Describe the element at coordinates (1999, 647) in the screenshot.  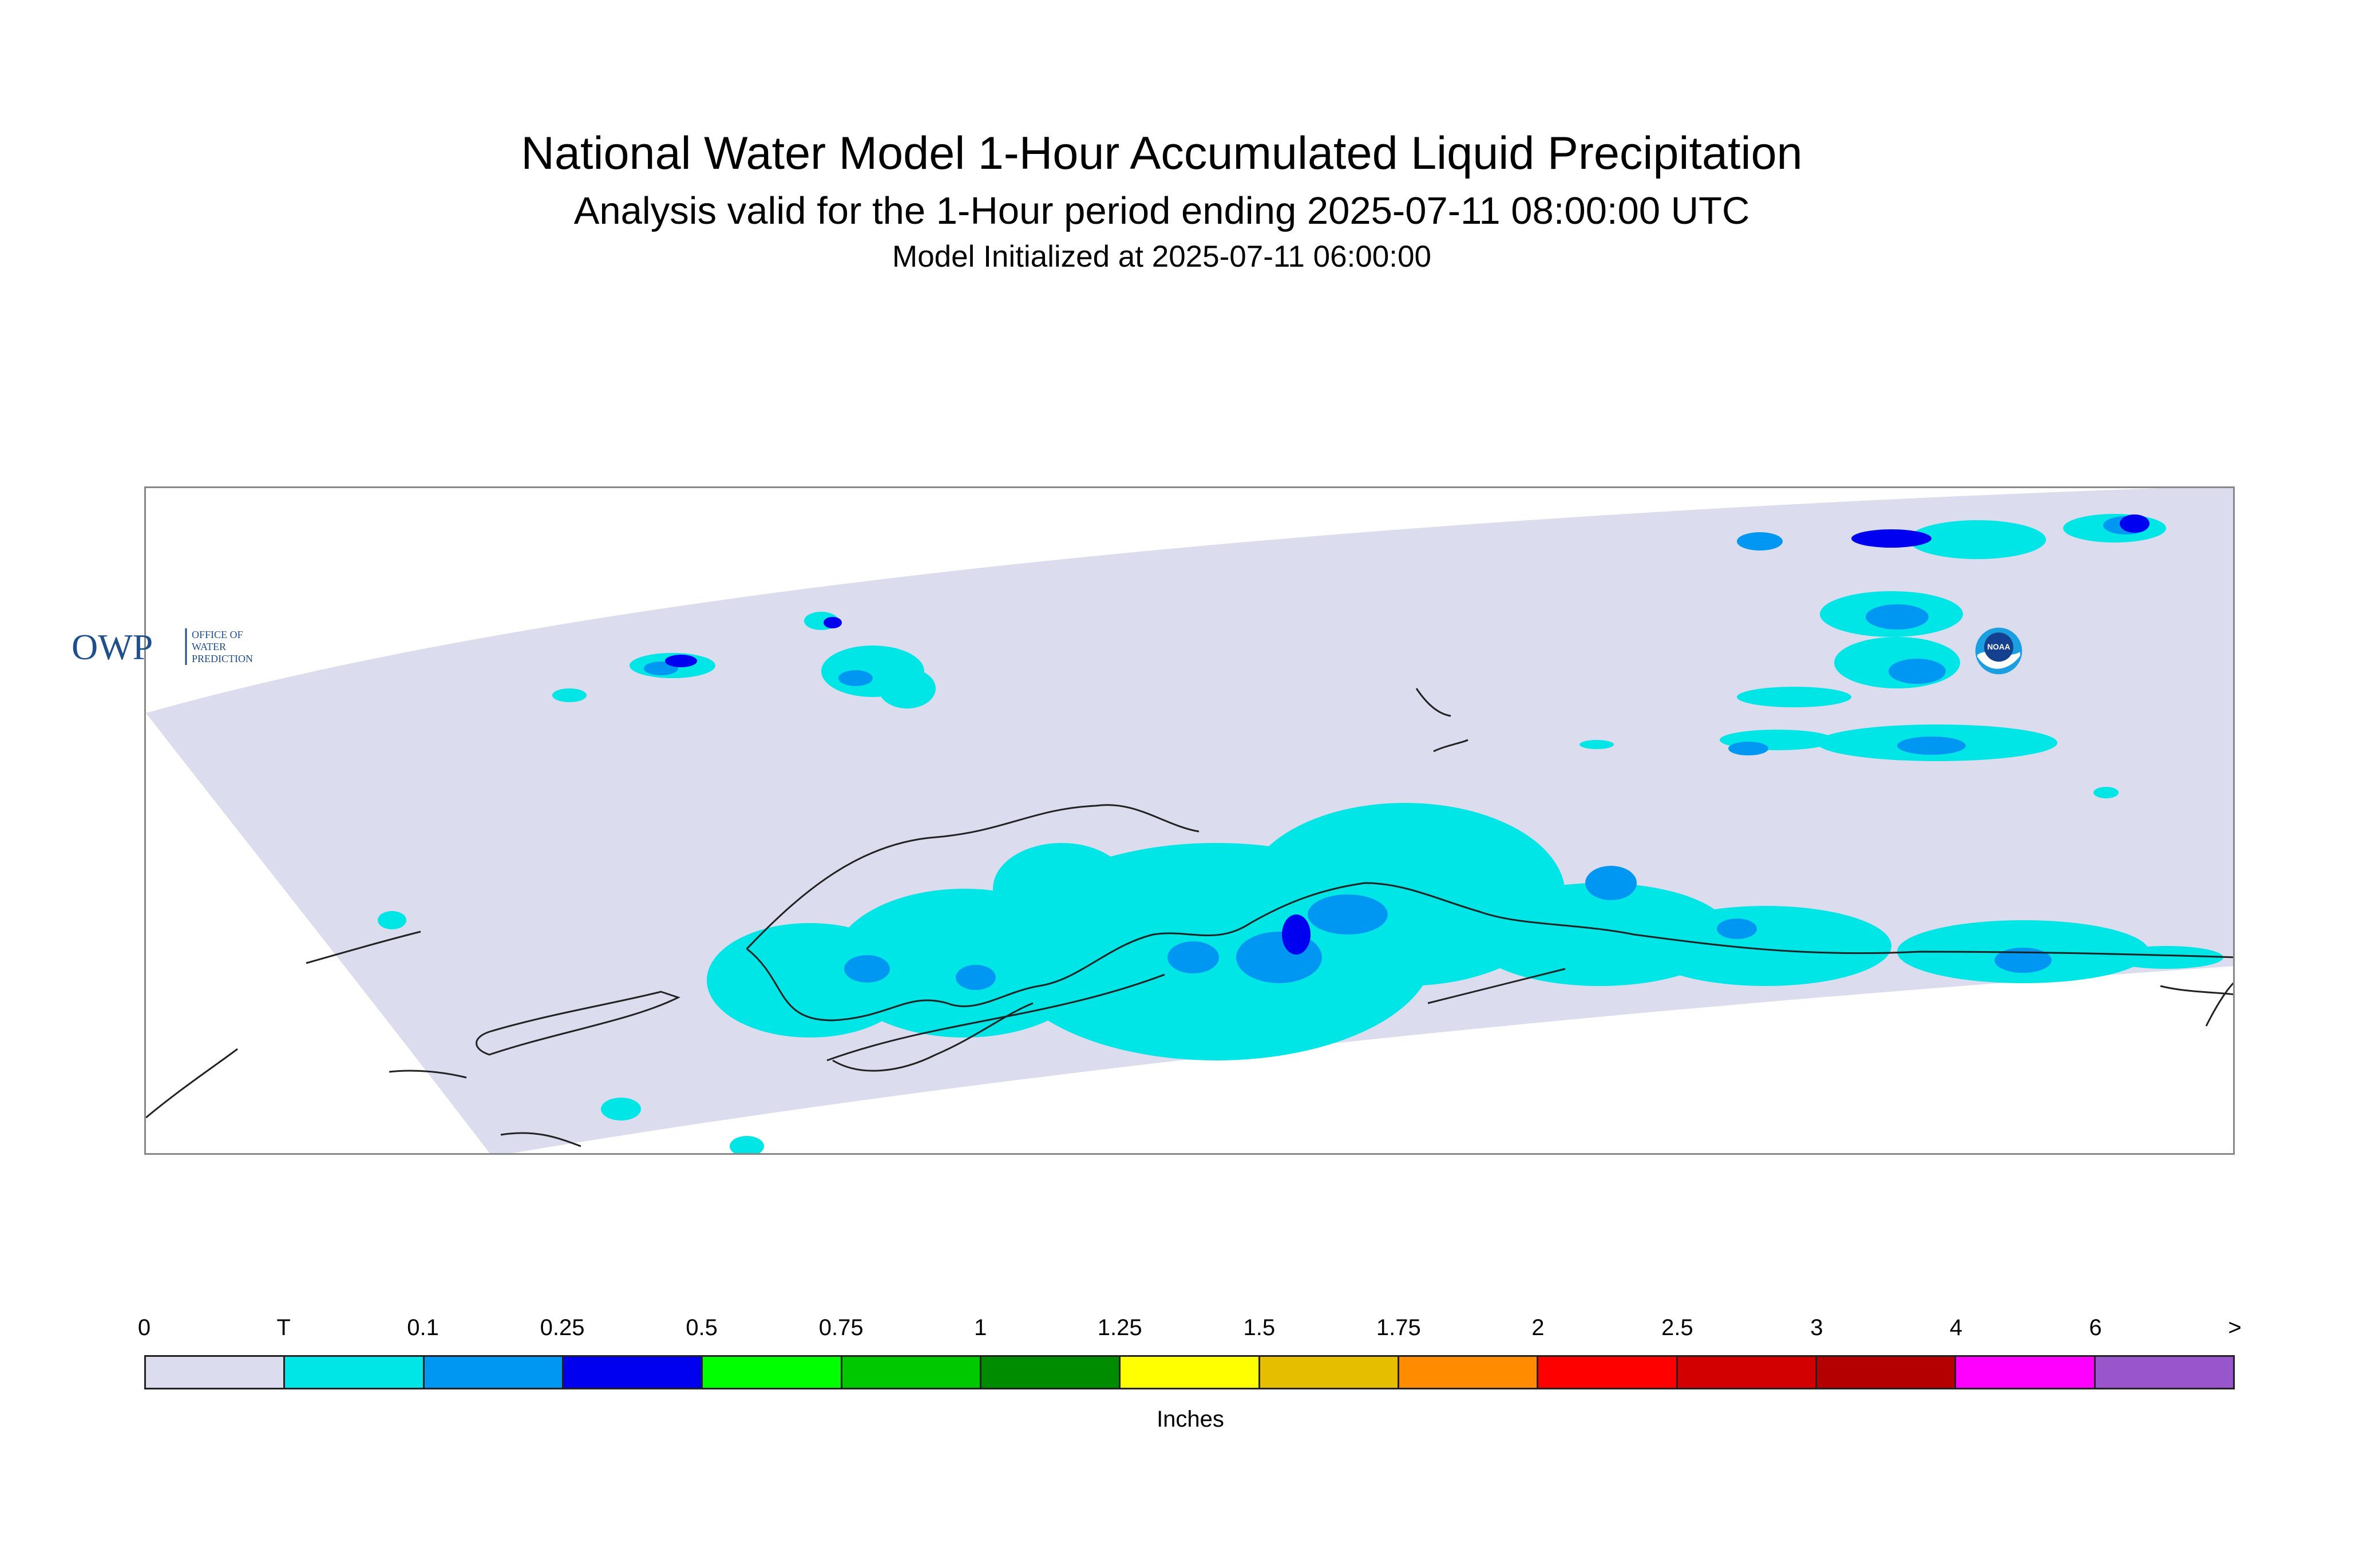
I see `noaa-logo-text: NOAA` at that location.